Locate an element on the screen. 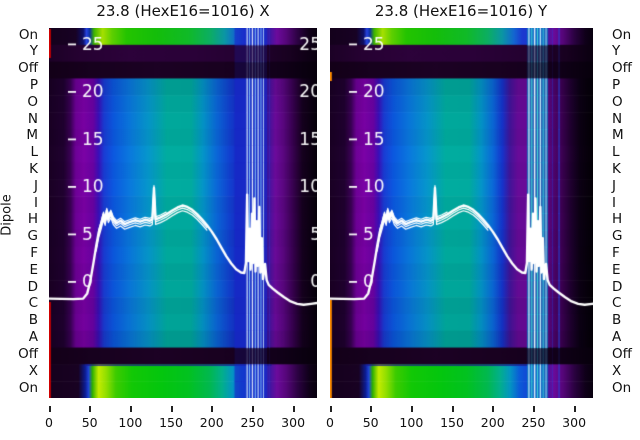 This screenshot has height=440, width=640. row-label-left-14: E is located at coordinates (33, 269).